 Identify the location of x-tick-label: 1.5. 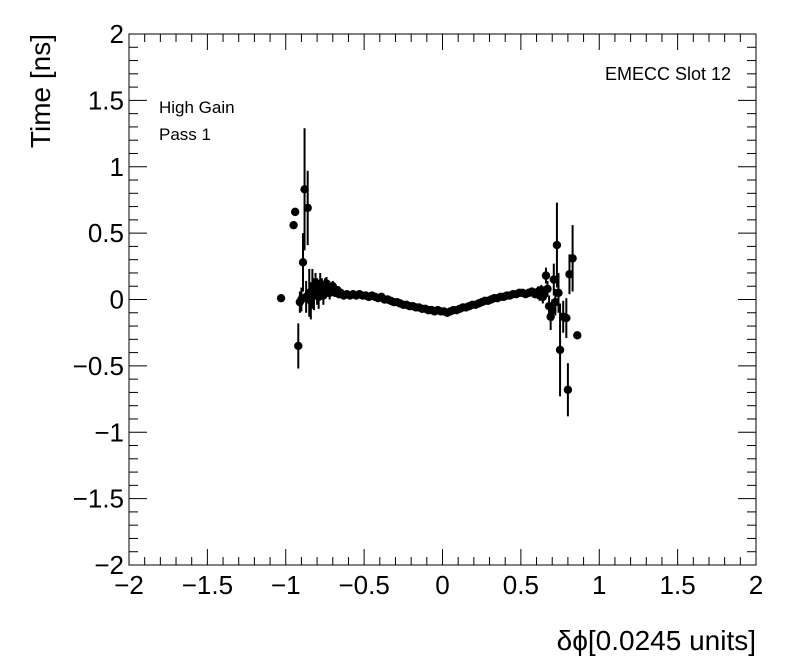
(678, 585).